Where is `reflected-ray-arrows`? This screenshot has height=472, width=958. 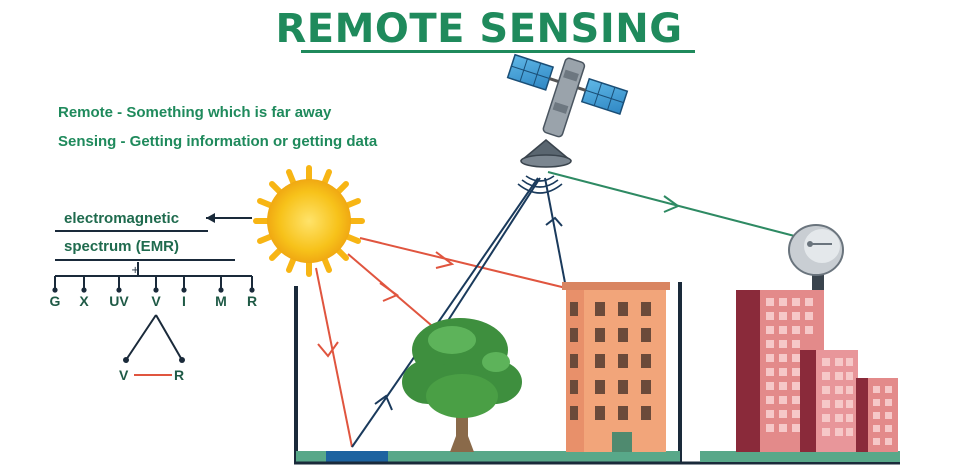 reflected-ray-arrows is located at coordinates (468, 313).